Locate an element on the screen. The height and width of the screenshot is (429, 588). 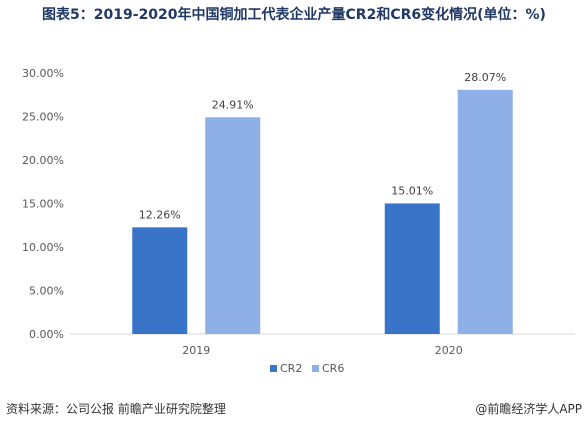
y-axis-tick-labels: 0.00% 5.00% 10.00% 15.00% 20.00% 25.00% 30.00% is located at coordinates (43, 204).